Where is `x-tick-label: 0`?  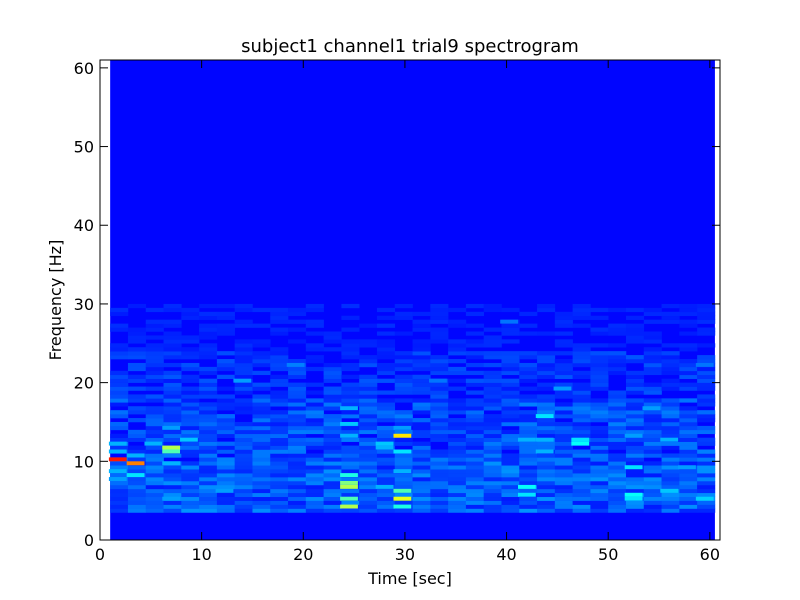 x-tick-label: 0 is located at coordinates (100, 554).